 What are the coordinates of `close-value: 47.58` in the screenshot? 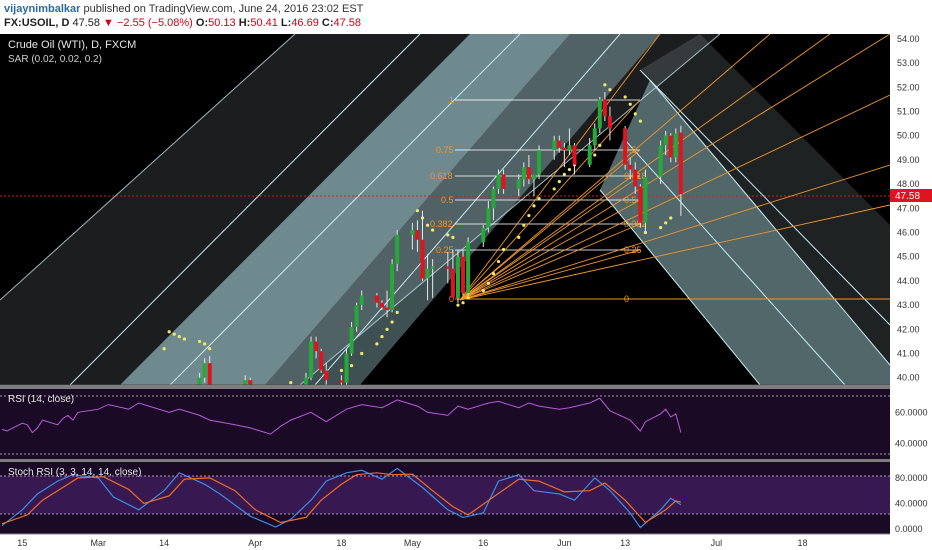 It's located at (347, 23).